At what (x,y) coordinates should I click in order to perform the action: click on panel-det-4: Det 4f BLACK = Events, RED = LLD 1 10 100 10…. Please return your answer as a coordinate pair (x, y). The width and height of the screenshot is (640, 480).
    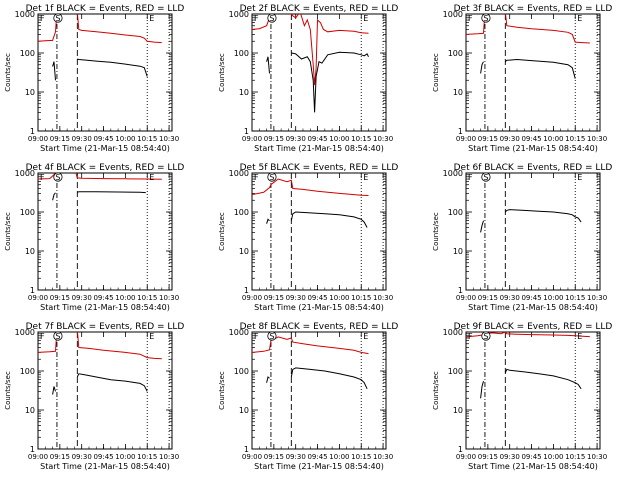
    Looking at the image, I should click on (94, 237).